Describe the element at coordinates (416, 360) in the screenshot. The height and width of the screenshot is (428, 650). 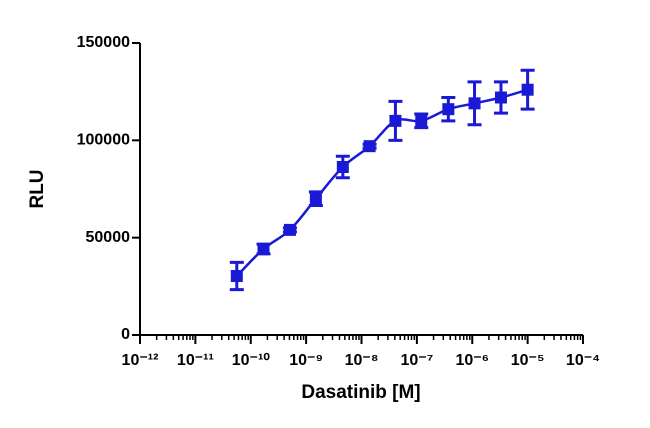
I see `x-tick-label: 10⁻⁷` at that location.